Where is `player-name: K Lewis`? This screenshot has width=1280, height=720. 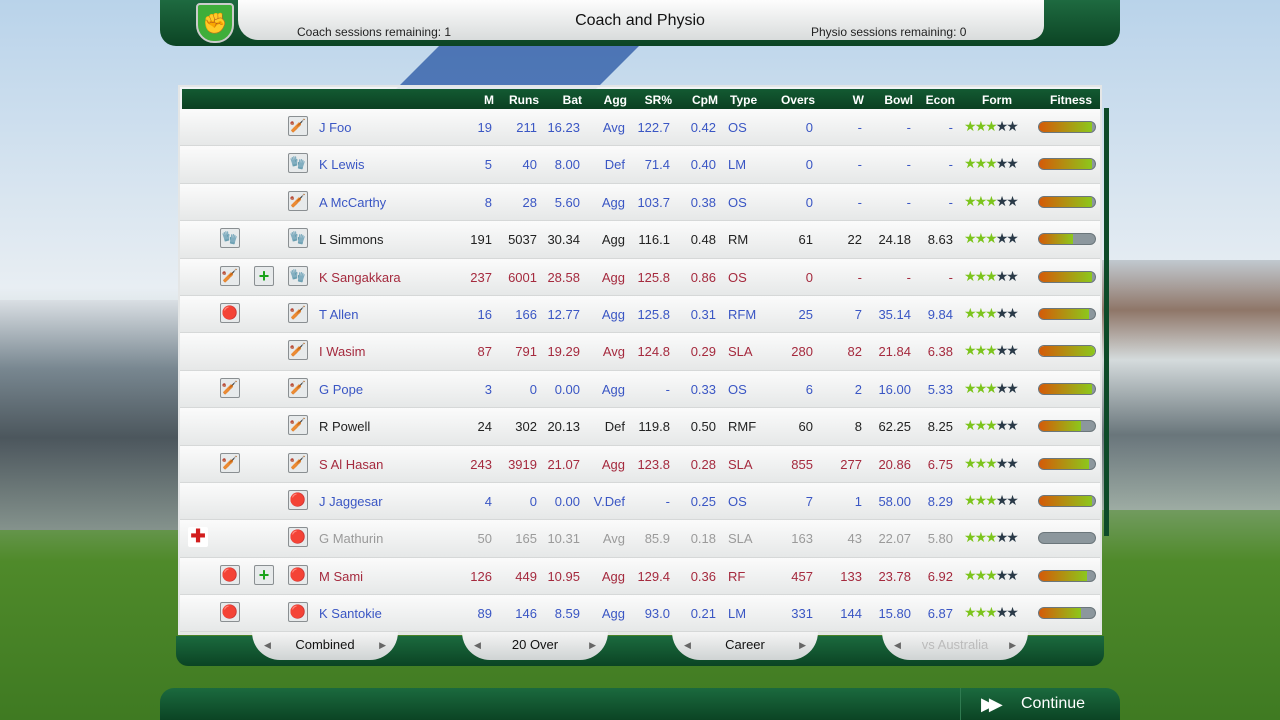
player-name: K Lewis is located at coordinates (342, 165).